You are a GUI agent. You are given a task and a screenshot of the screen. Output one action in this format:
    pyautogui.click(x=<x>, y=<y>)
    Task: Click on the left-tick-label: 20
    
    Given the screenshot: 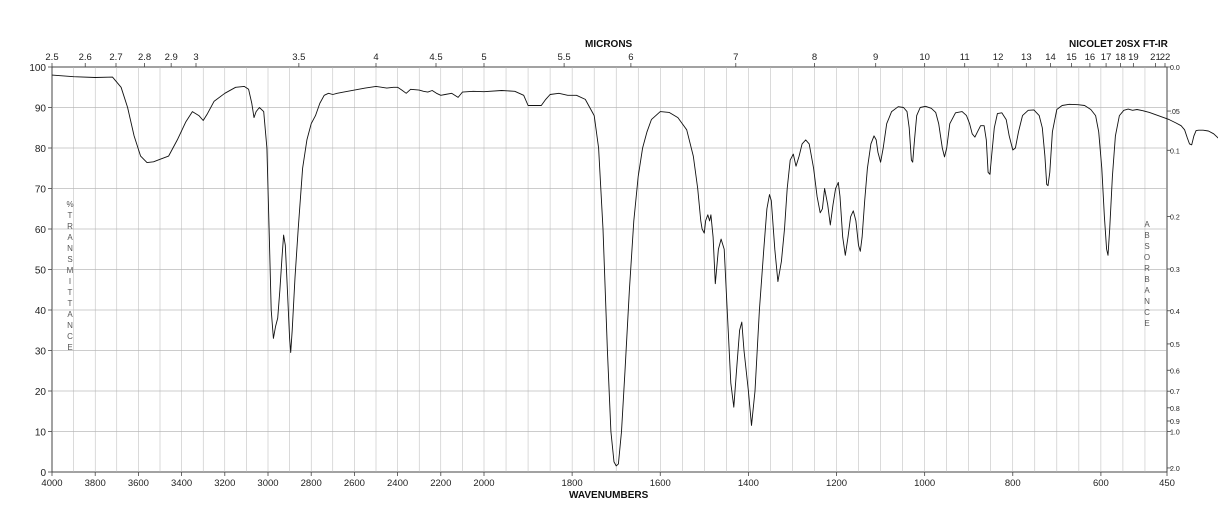 What is the action you would take?
    pyautogui.click(x=41, y=392)
    